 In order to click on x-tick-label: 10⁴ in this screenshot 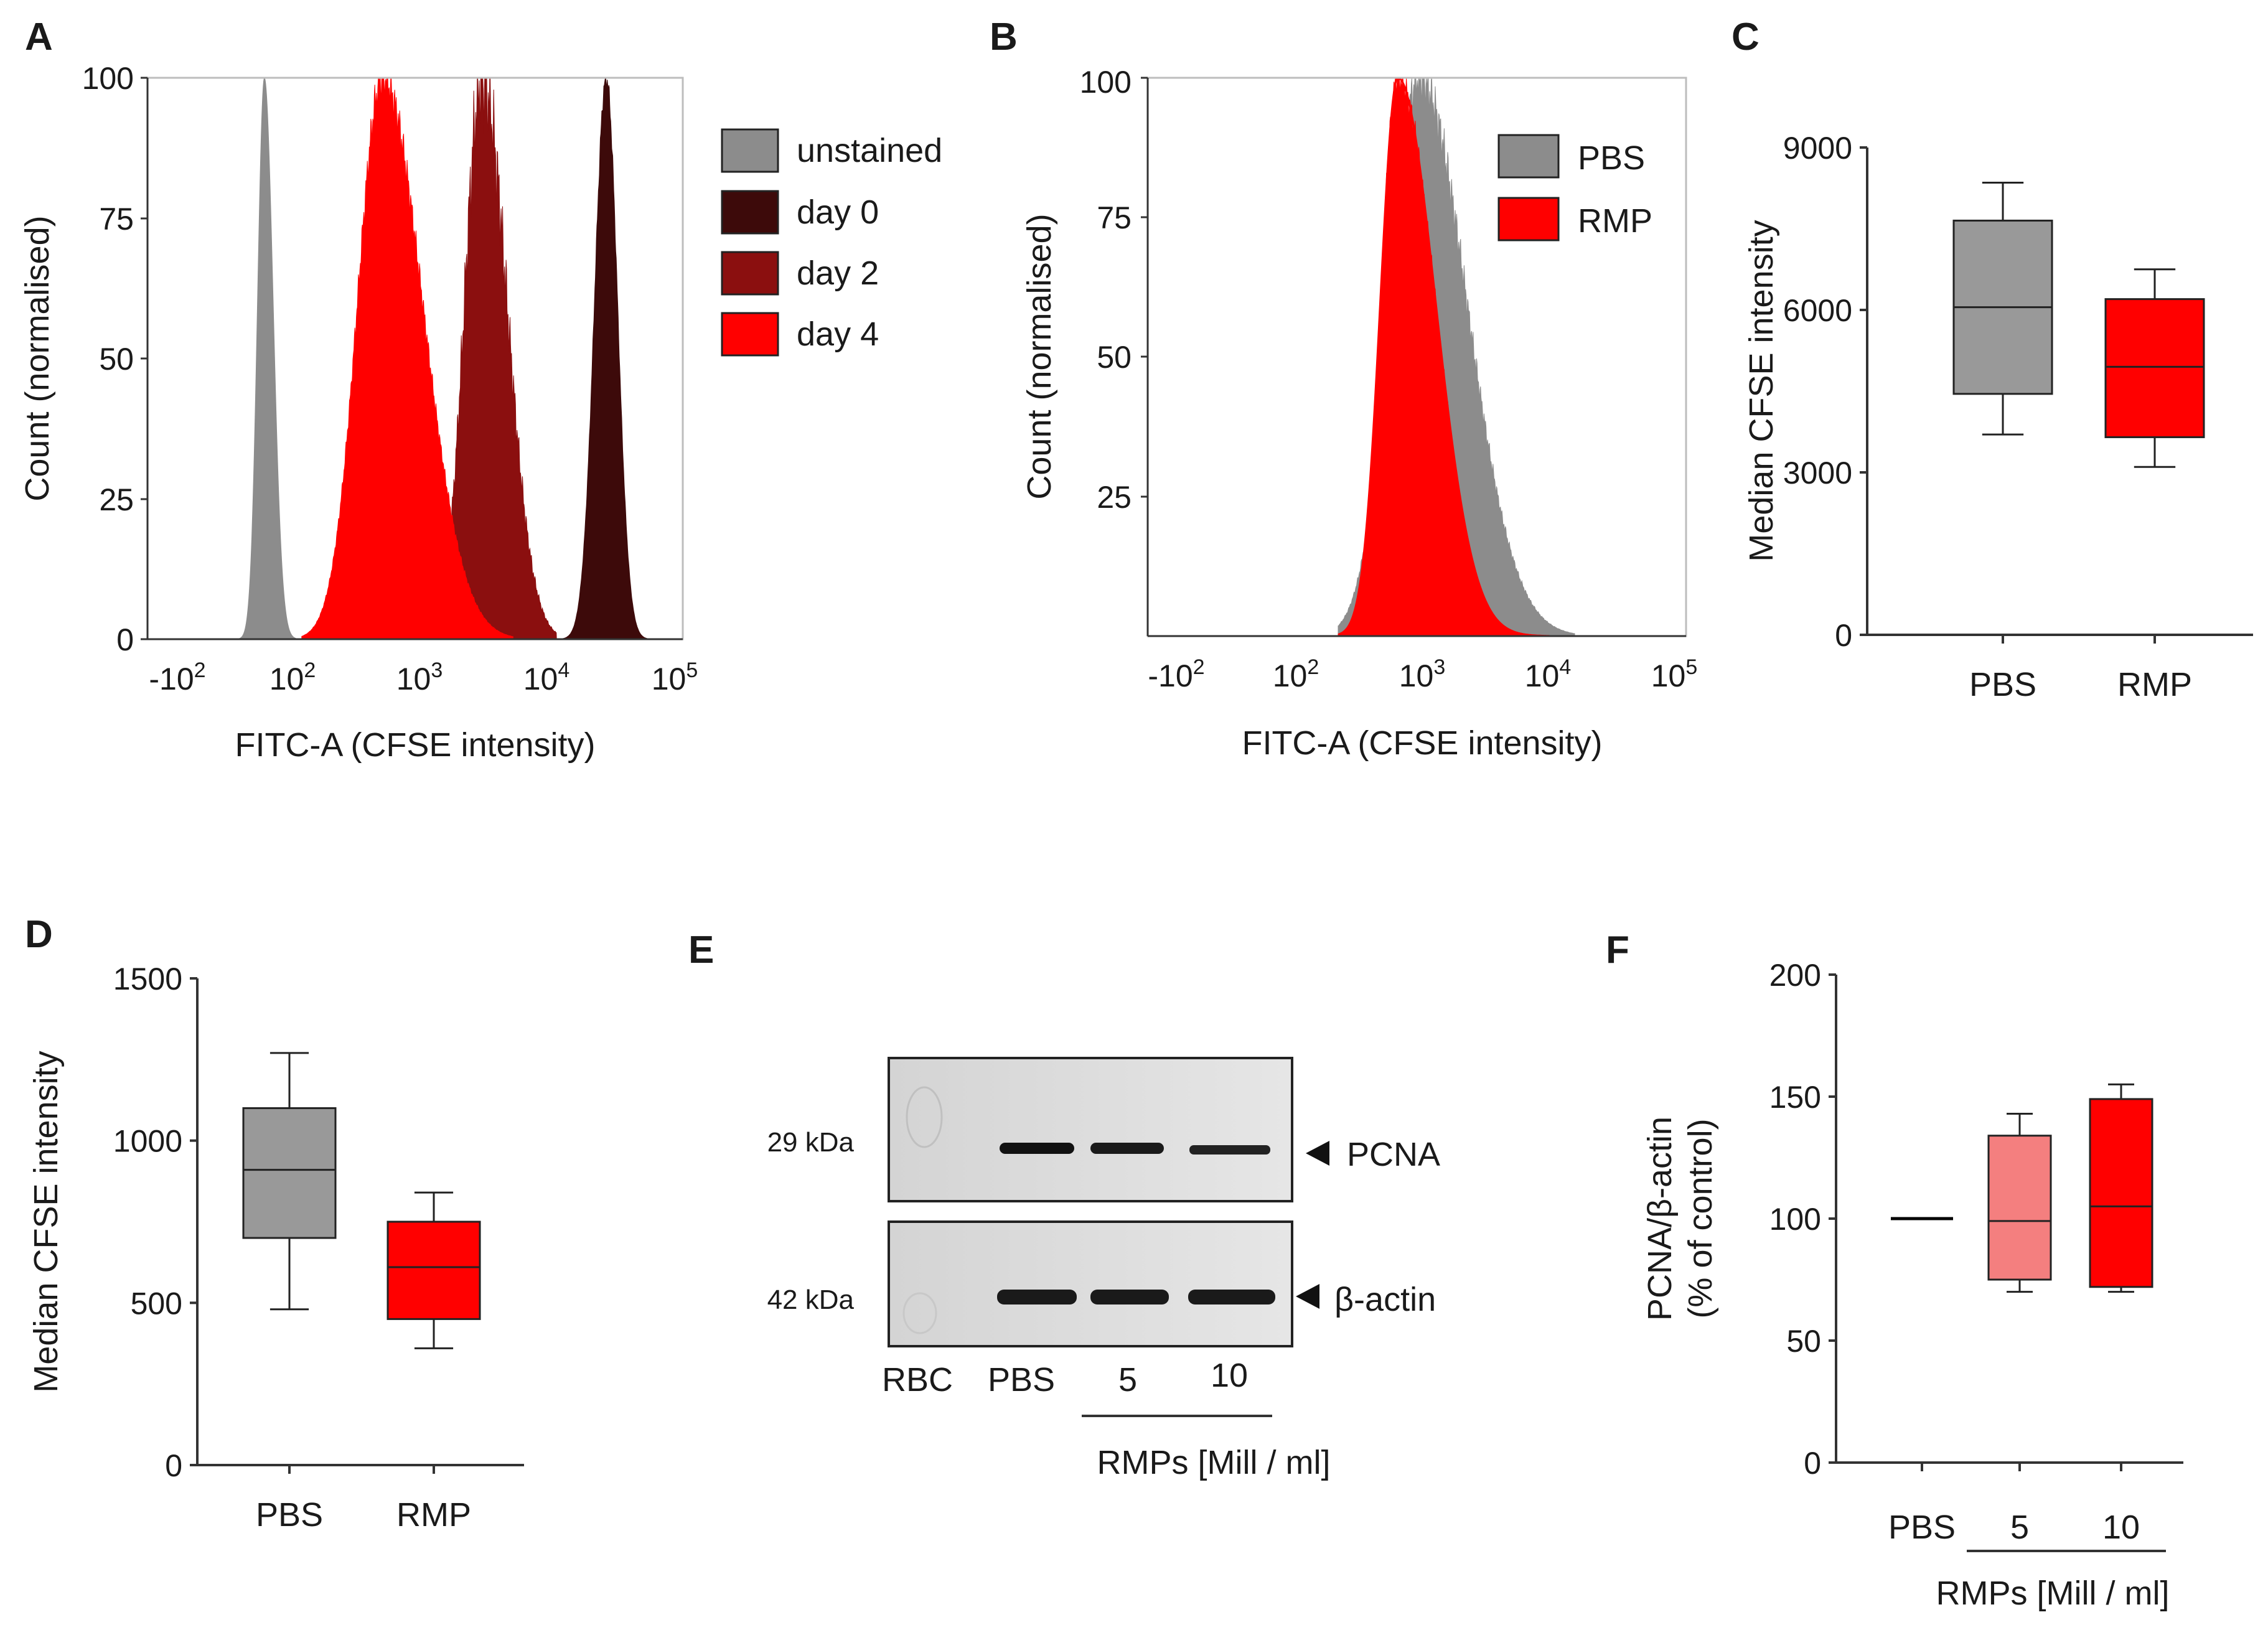, I will do `click(1549, 674)`.